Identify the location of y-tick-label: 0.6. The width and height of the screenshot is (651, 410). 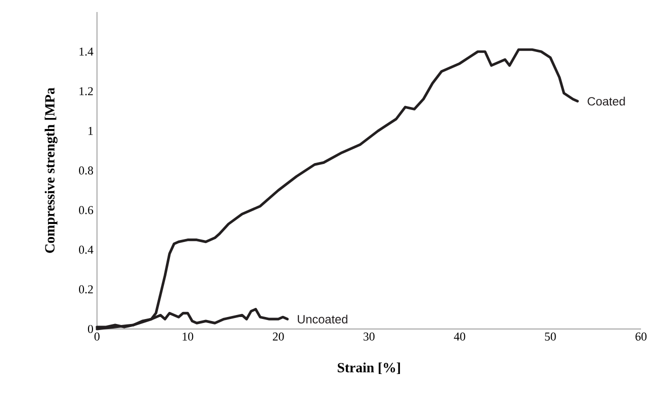
(86, 210).